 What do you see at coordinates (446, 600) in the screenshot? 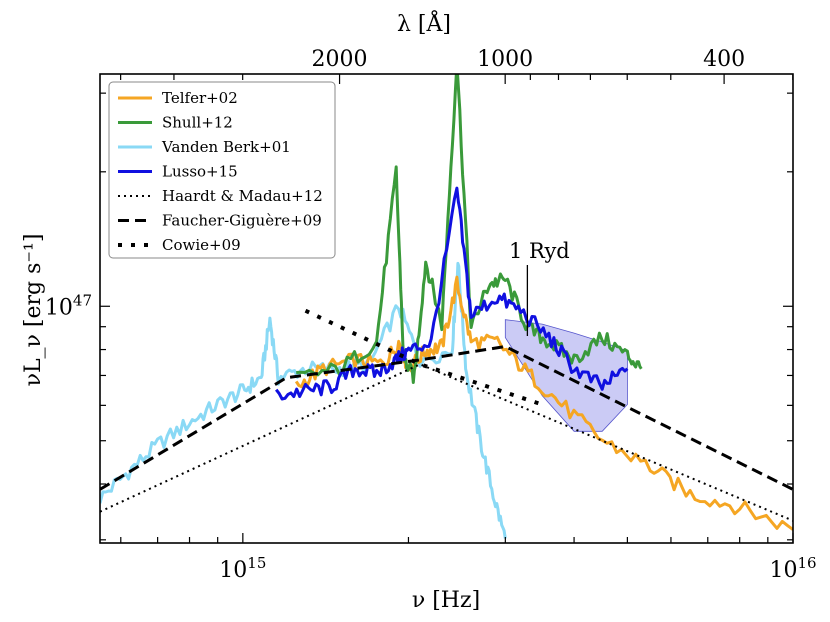
I see `x-axis-label: ν [Hz]` at bounding box center [446, 600].